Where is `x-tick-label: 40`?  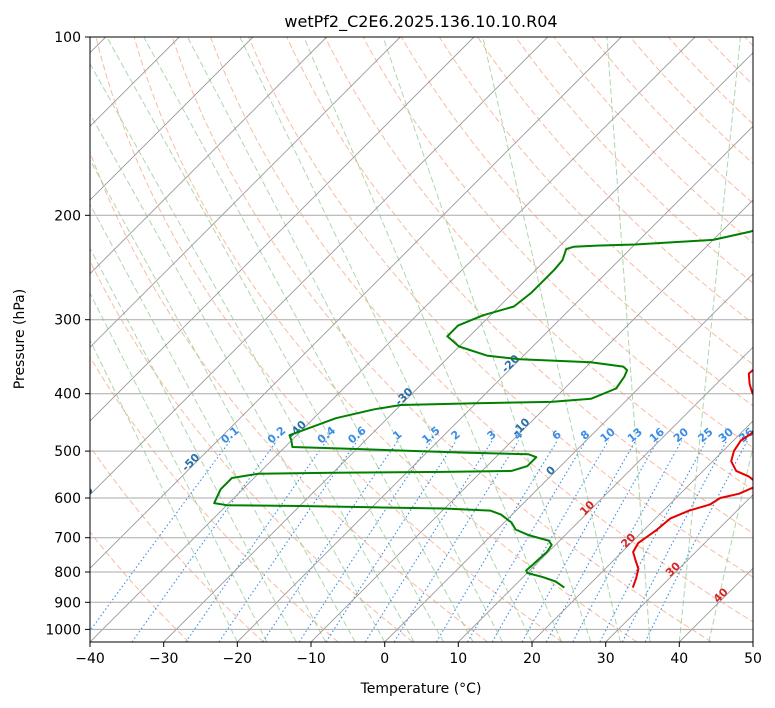 x-tick-label: 40 is located at coordinates (679, 659).